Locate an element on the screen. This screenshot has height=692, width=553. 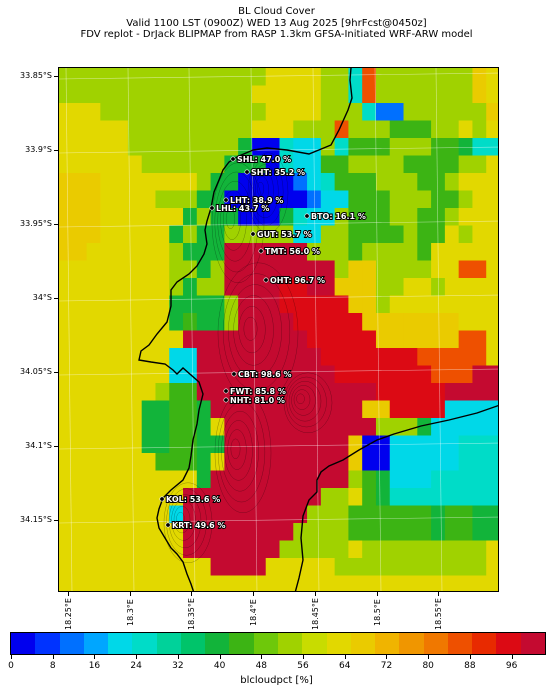
station-label-nht: NHT: 81.0 % is located at coordinates (257, 400).